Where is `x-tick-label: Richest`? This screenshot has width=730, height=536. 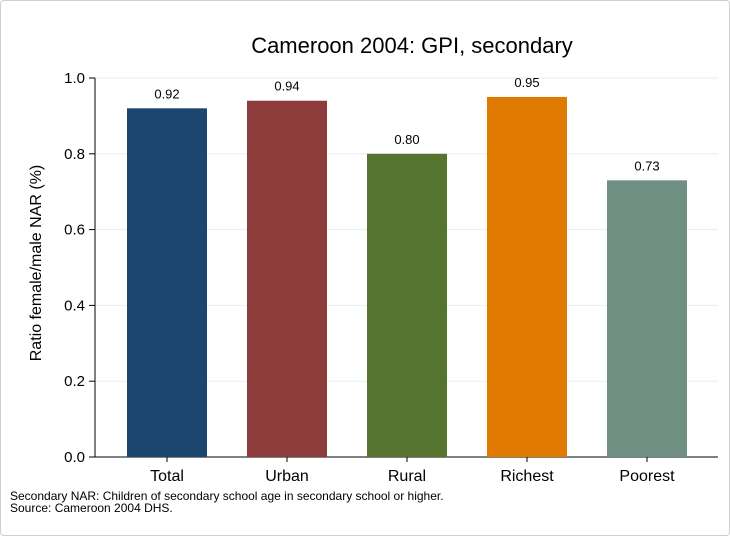
x-tick-label: Richest is located at coordinates (527, 476).